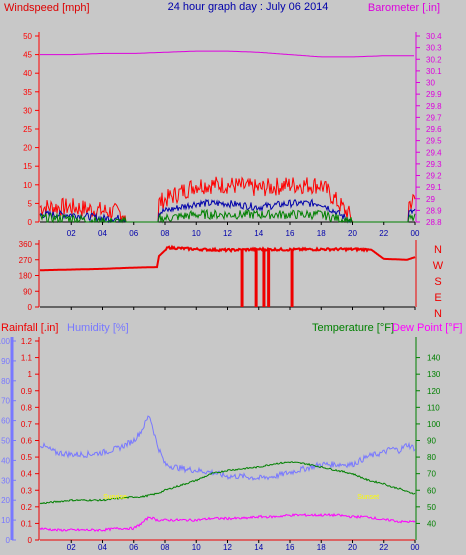  I want to click on rainfall-tick-label: 0.2, so click(27, 507).